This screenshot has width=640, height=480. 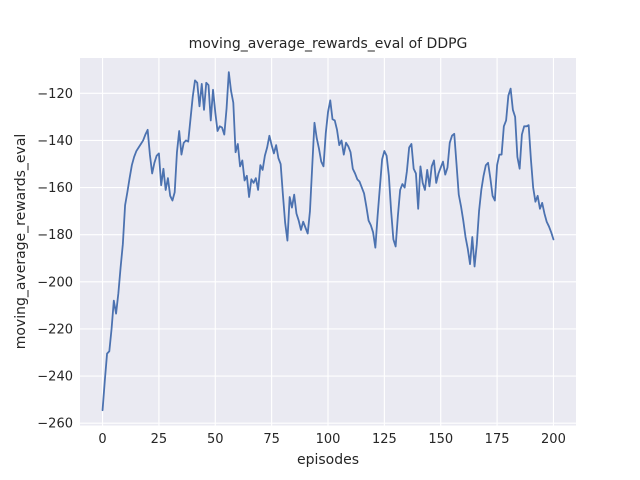 What do you see at coordinates (159, 439) in the screenshot?
I see `x-tick-label: 25` at bounding box center [159, 439].